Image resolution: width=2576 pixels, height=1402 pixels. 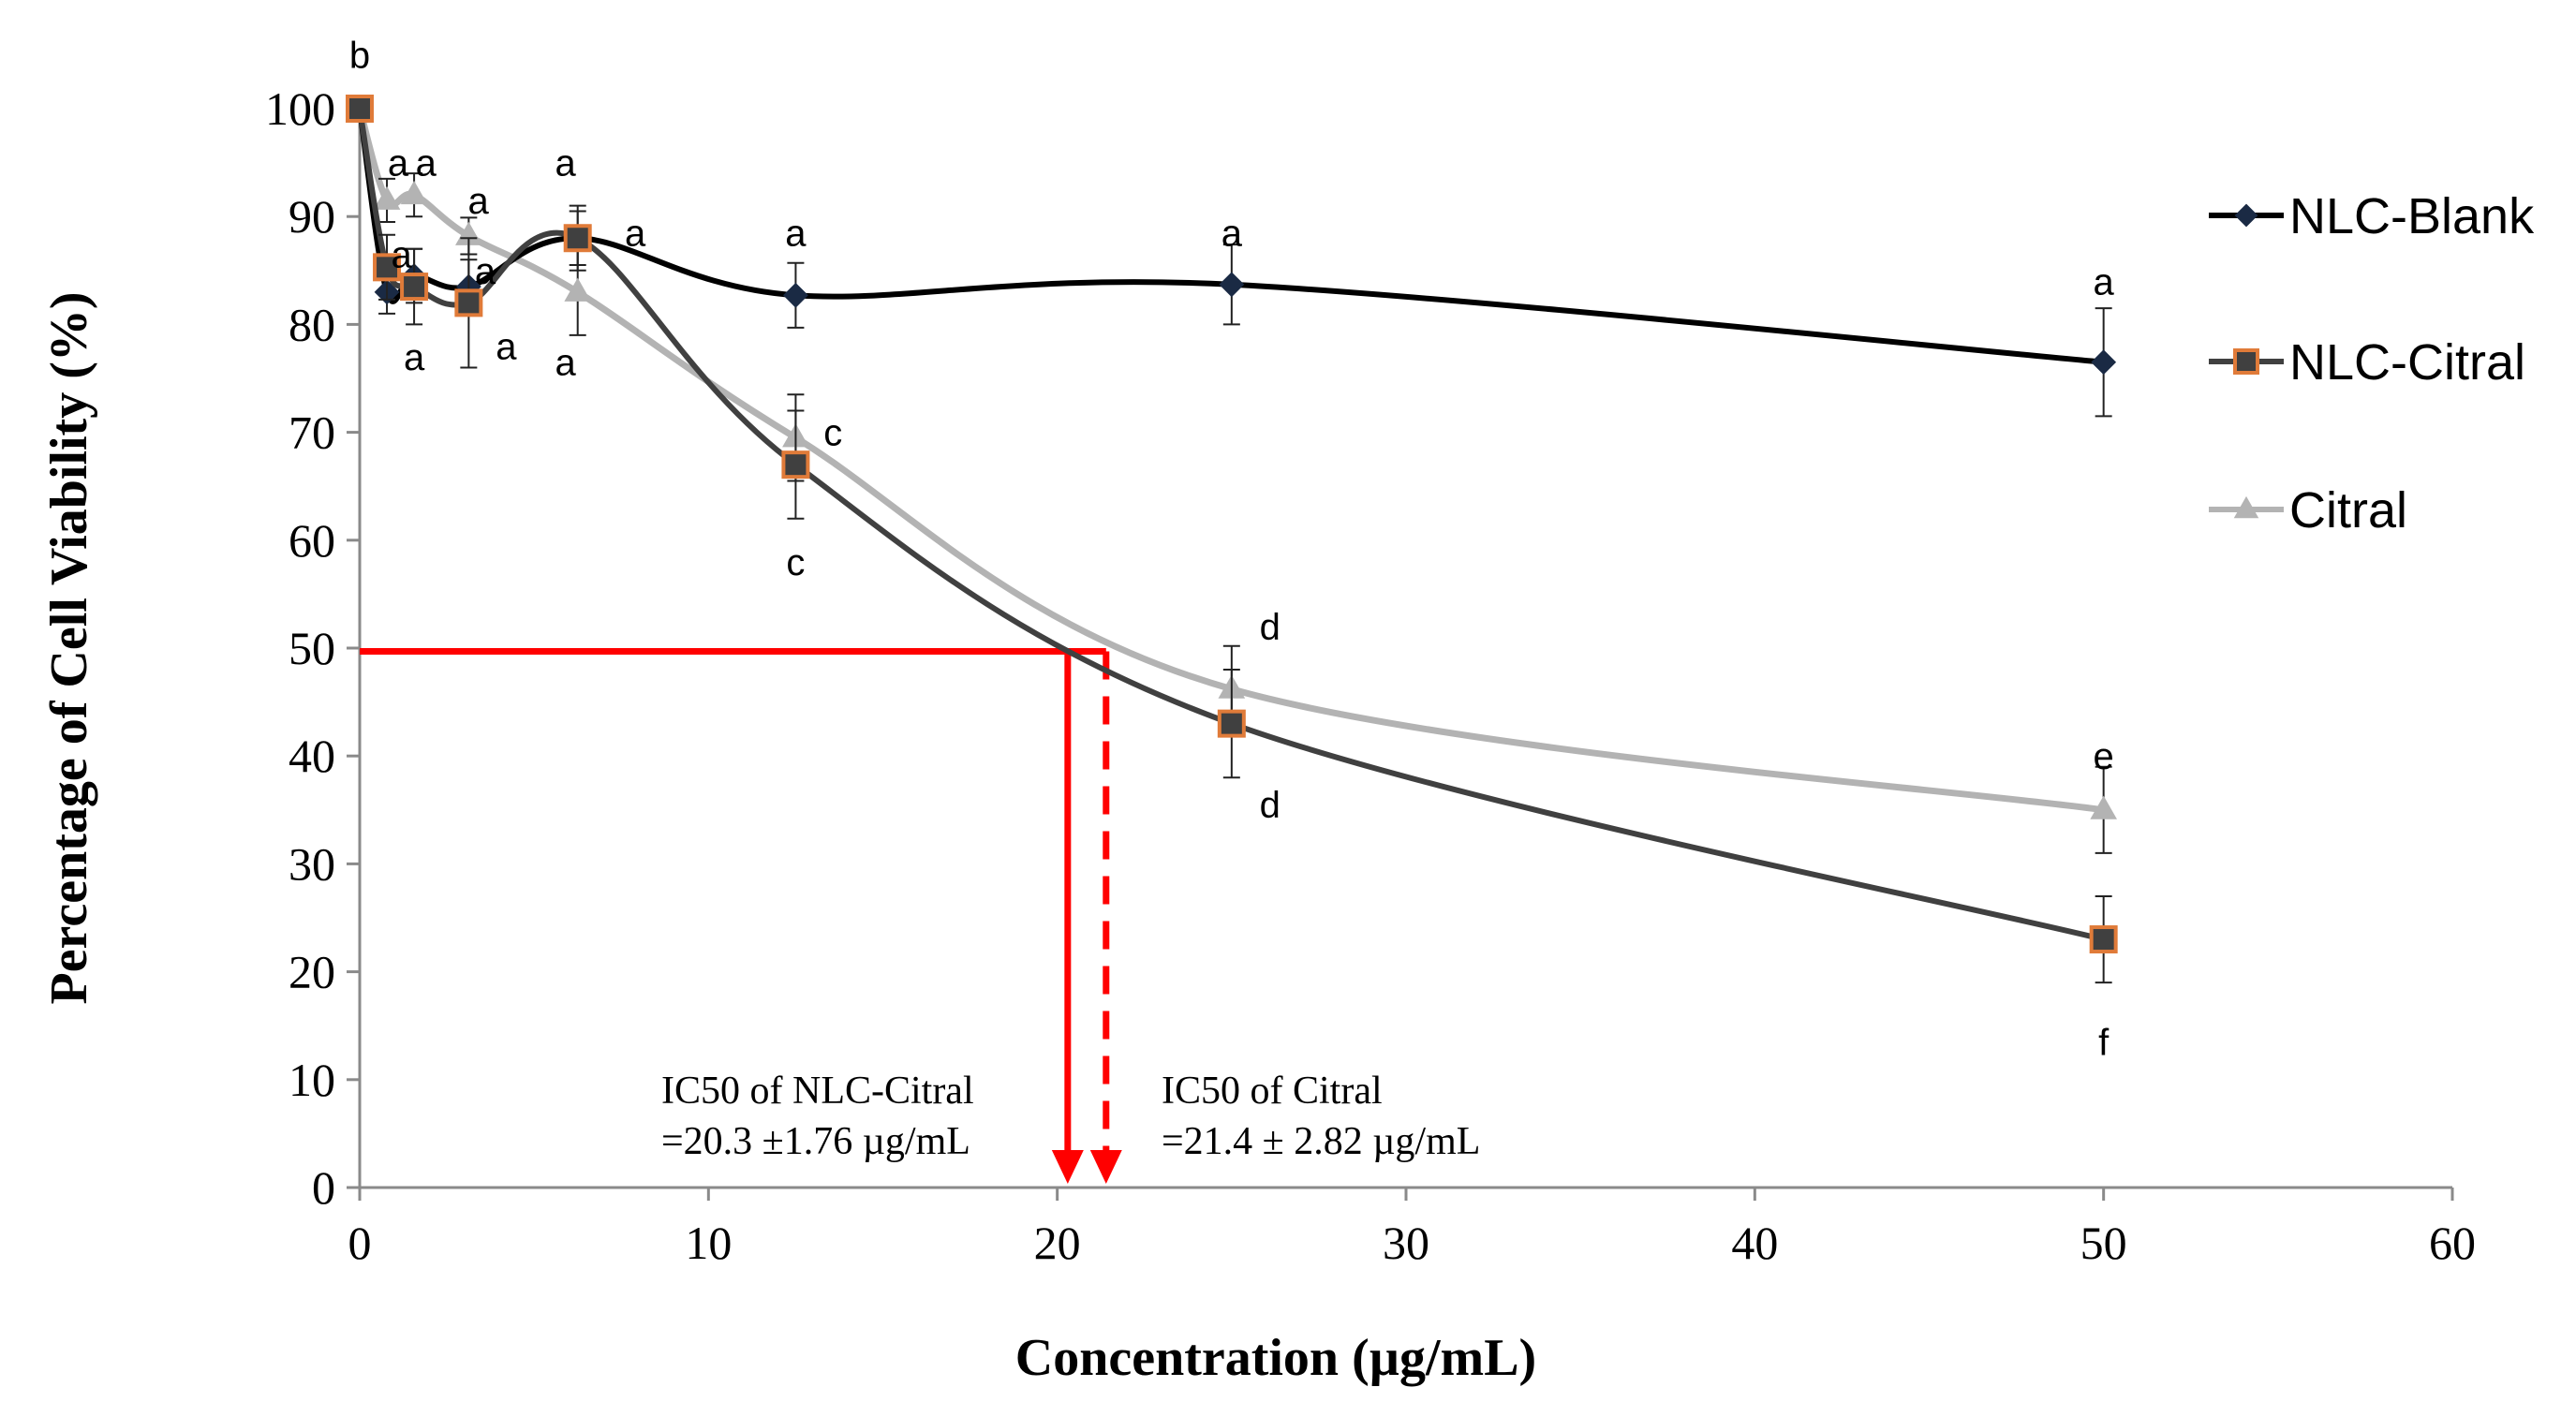 What do you see at coordinates (817, 1091) in the screenshot?
I see `ic50-nlc-citral-label-line1: IC50 of NLC-Citral` at bounding box center [817, 1091].